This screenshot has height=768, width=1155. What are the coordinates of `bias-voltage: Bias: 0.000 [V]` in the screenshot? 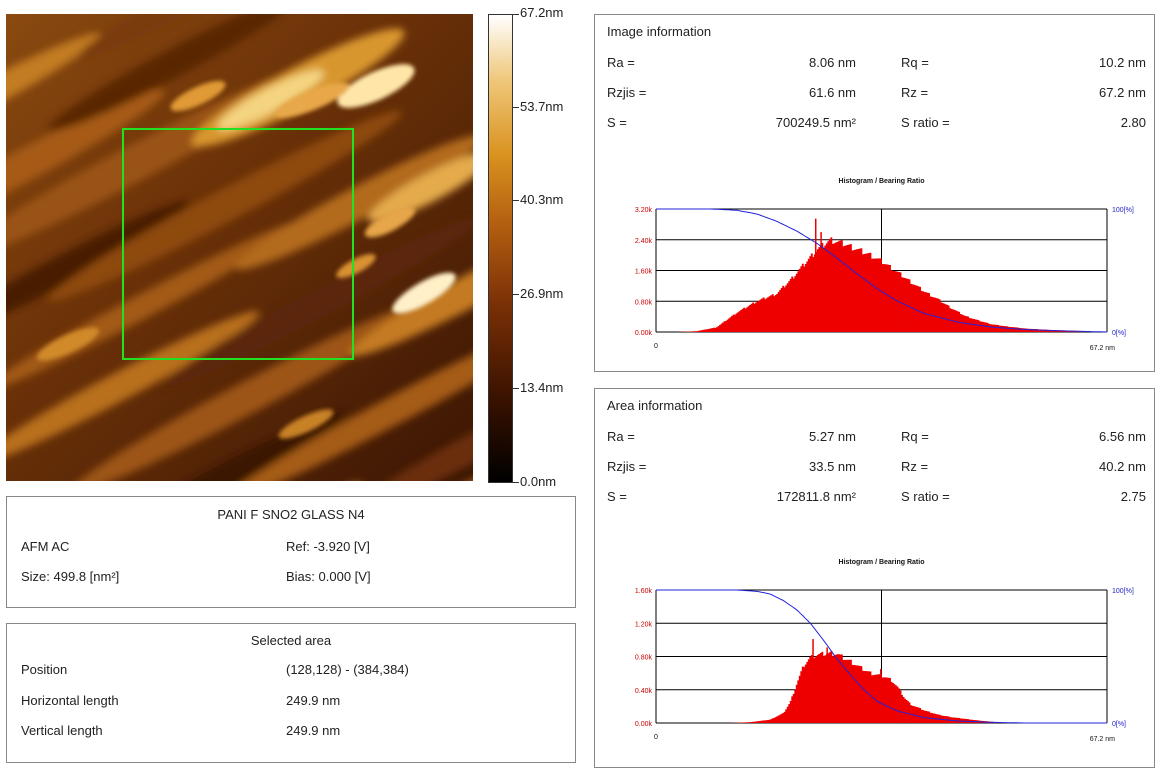 It's located at (328, 576).